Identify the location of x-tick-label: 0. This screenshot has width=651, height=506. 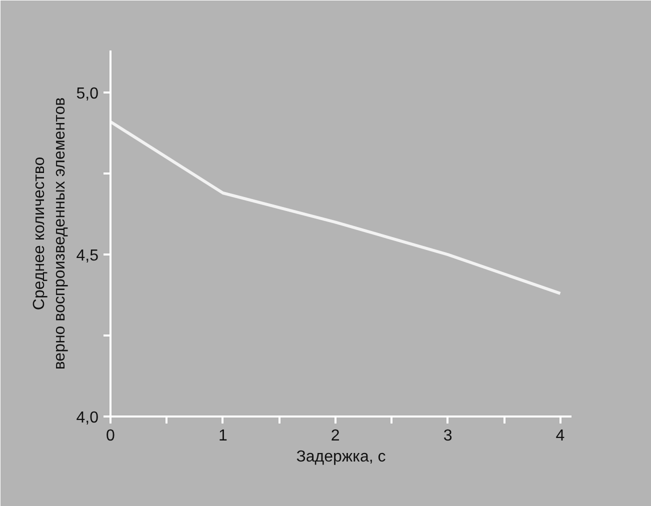
(111, 436).